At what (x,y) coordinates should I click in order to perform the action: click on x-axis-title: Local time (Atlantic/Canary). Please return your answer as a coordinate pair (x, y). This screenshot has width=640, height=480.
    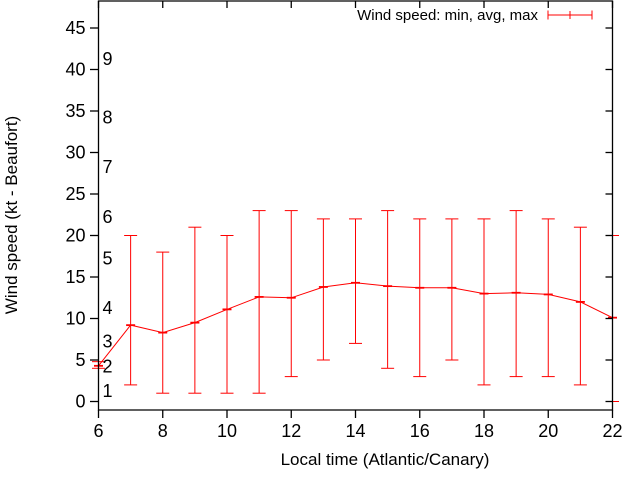
    Looking at the image, I should click on (385, 459).